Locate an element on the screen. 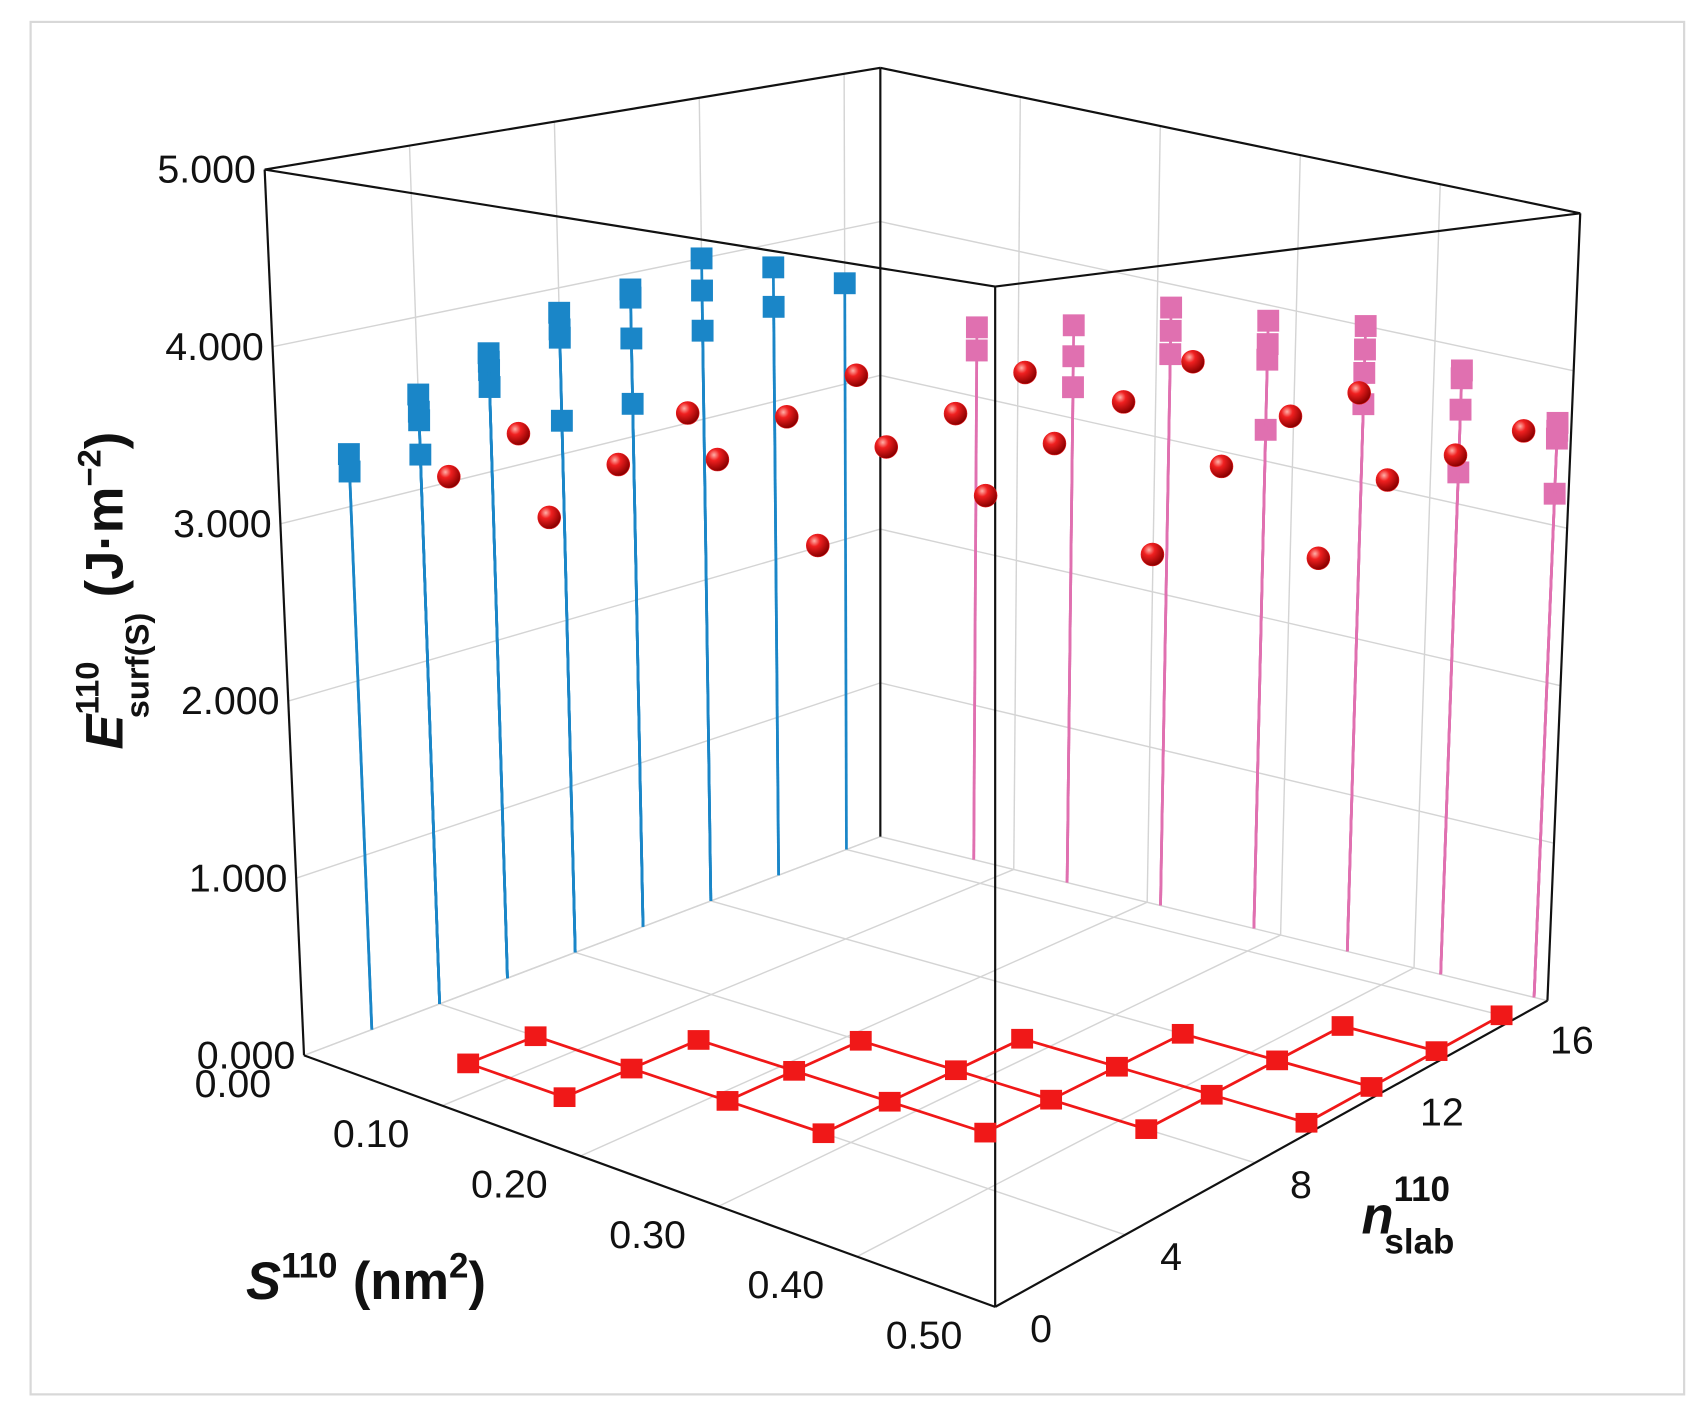 This screenshot has width=1706, height=1413. x-tick-label: 0.40 is located at coordinates (786, 1285).